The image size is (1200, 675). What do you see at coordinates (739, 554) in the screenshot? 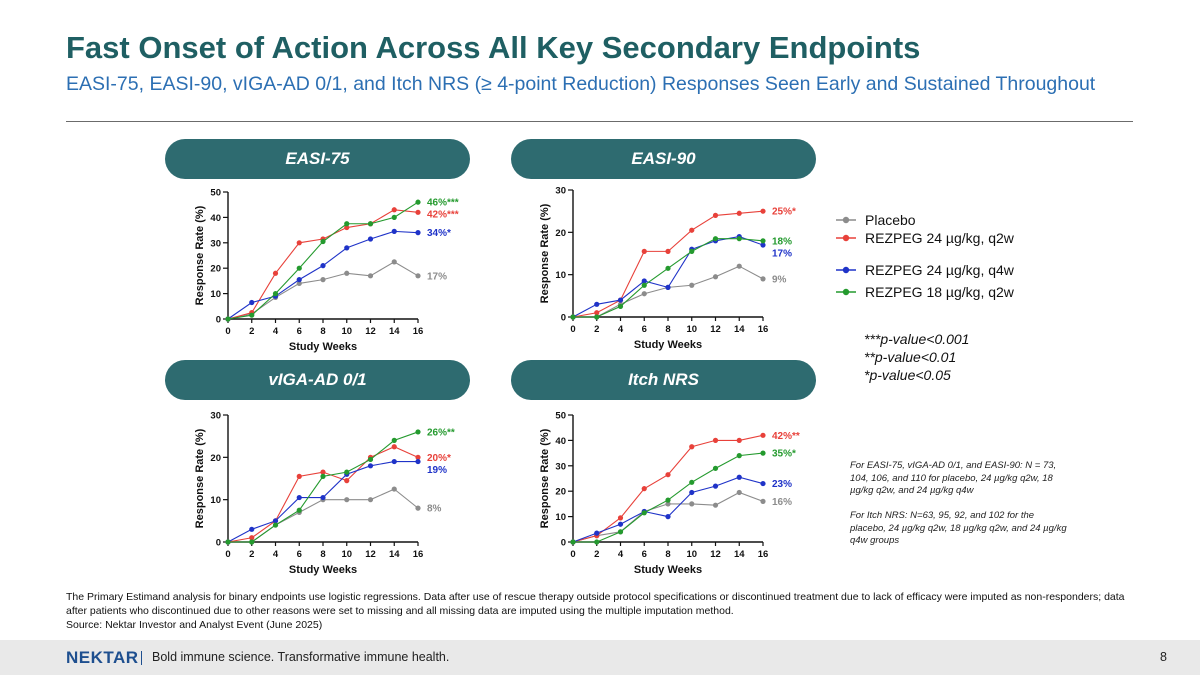
I see `x-tick-label: 14` at bounding box center [739, 554].